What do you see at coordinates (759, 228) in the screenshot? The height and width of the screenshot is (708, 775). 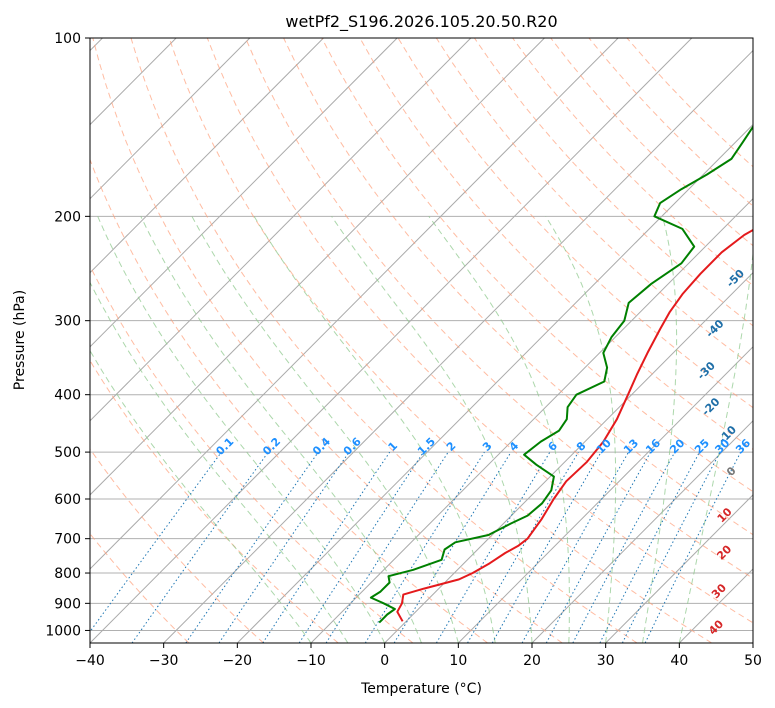 I see `dry-adiabat-label: -60` at bounding box center [759, 228].